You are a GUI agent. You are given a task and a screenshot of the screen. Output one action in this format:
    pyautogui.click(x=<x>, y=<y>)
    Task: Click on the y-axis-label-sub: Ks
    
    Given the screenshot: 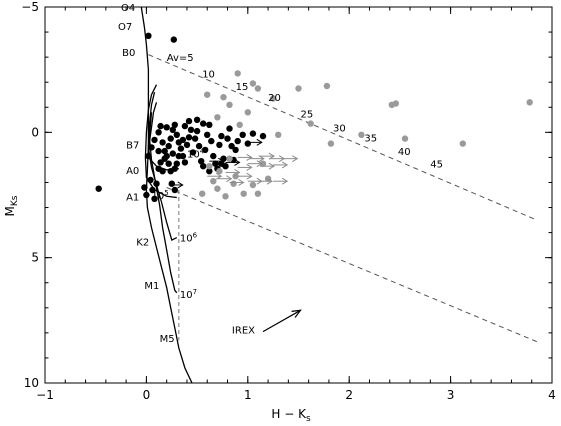 What is the action you would take?
    pyautogui.click(x=15, y=200)
    